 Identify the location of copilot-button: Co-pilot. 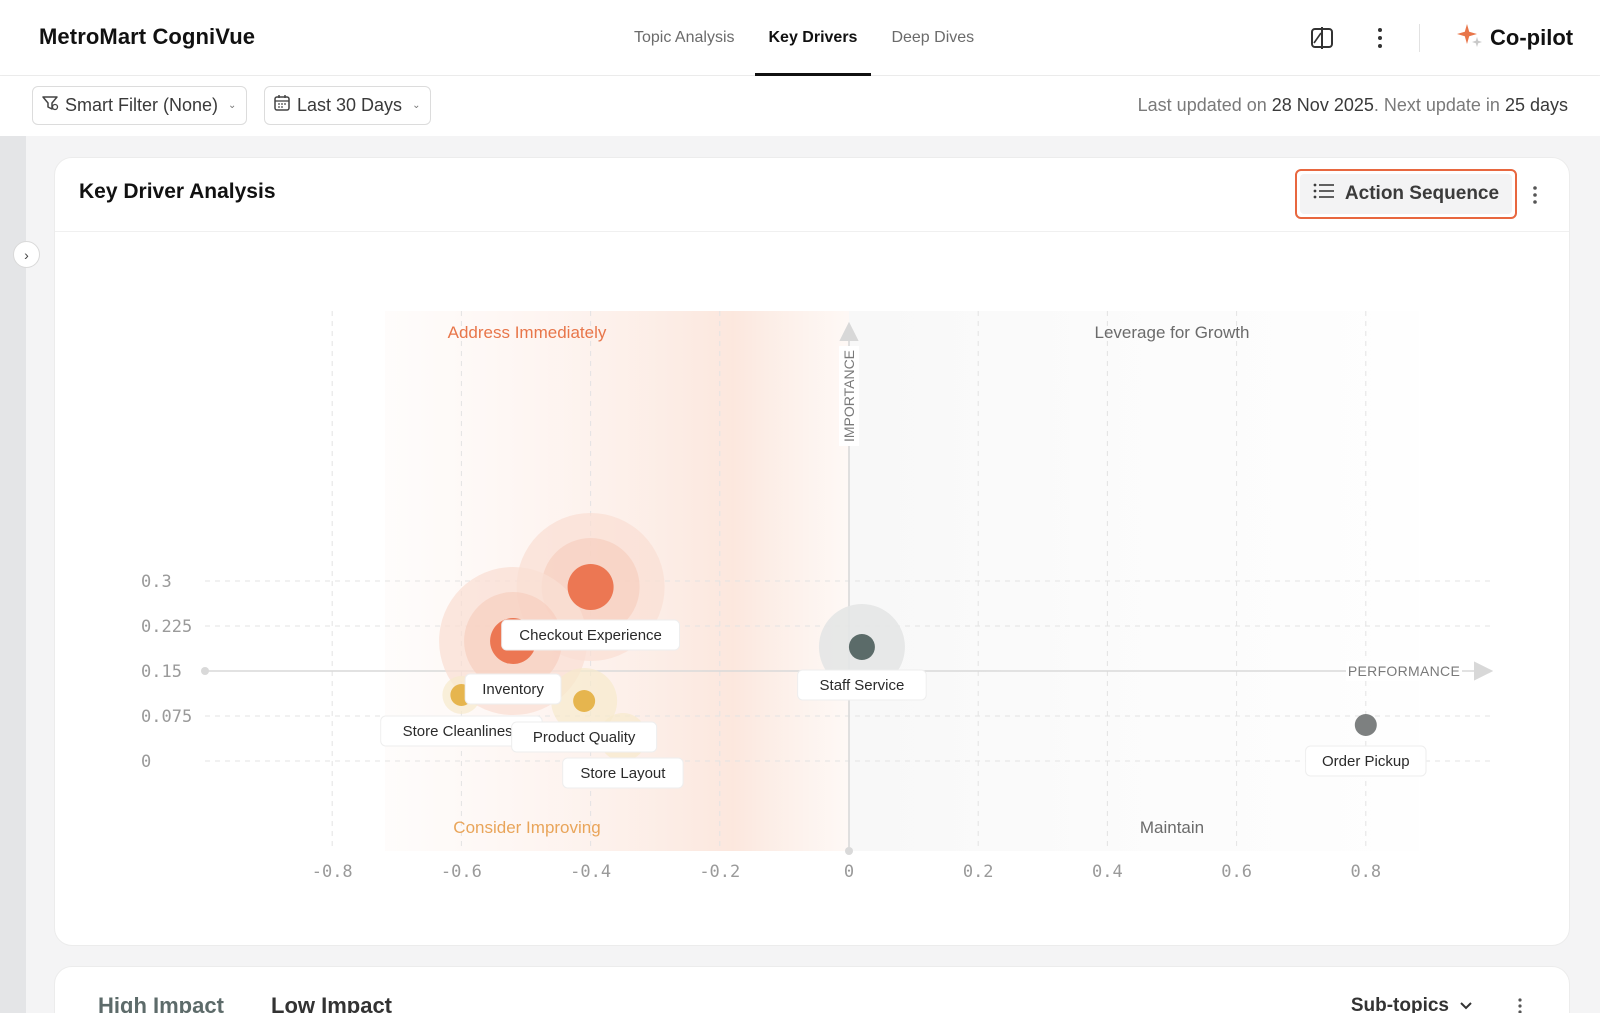
(1514, 38).